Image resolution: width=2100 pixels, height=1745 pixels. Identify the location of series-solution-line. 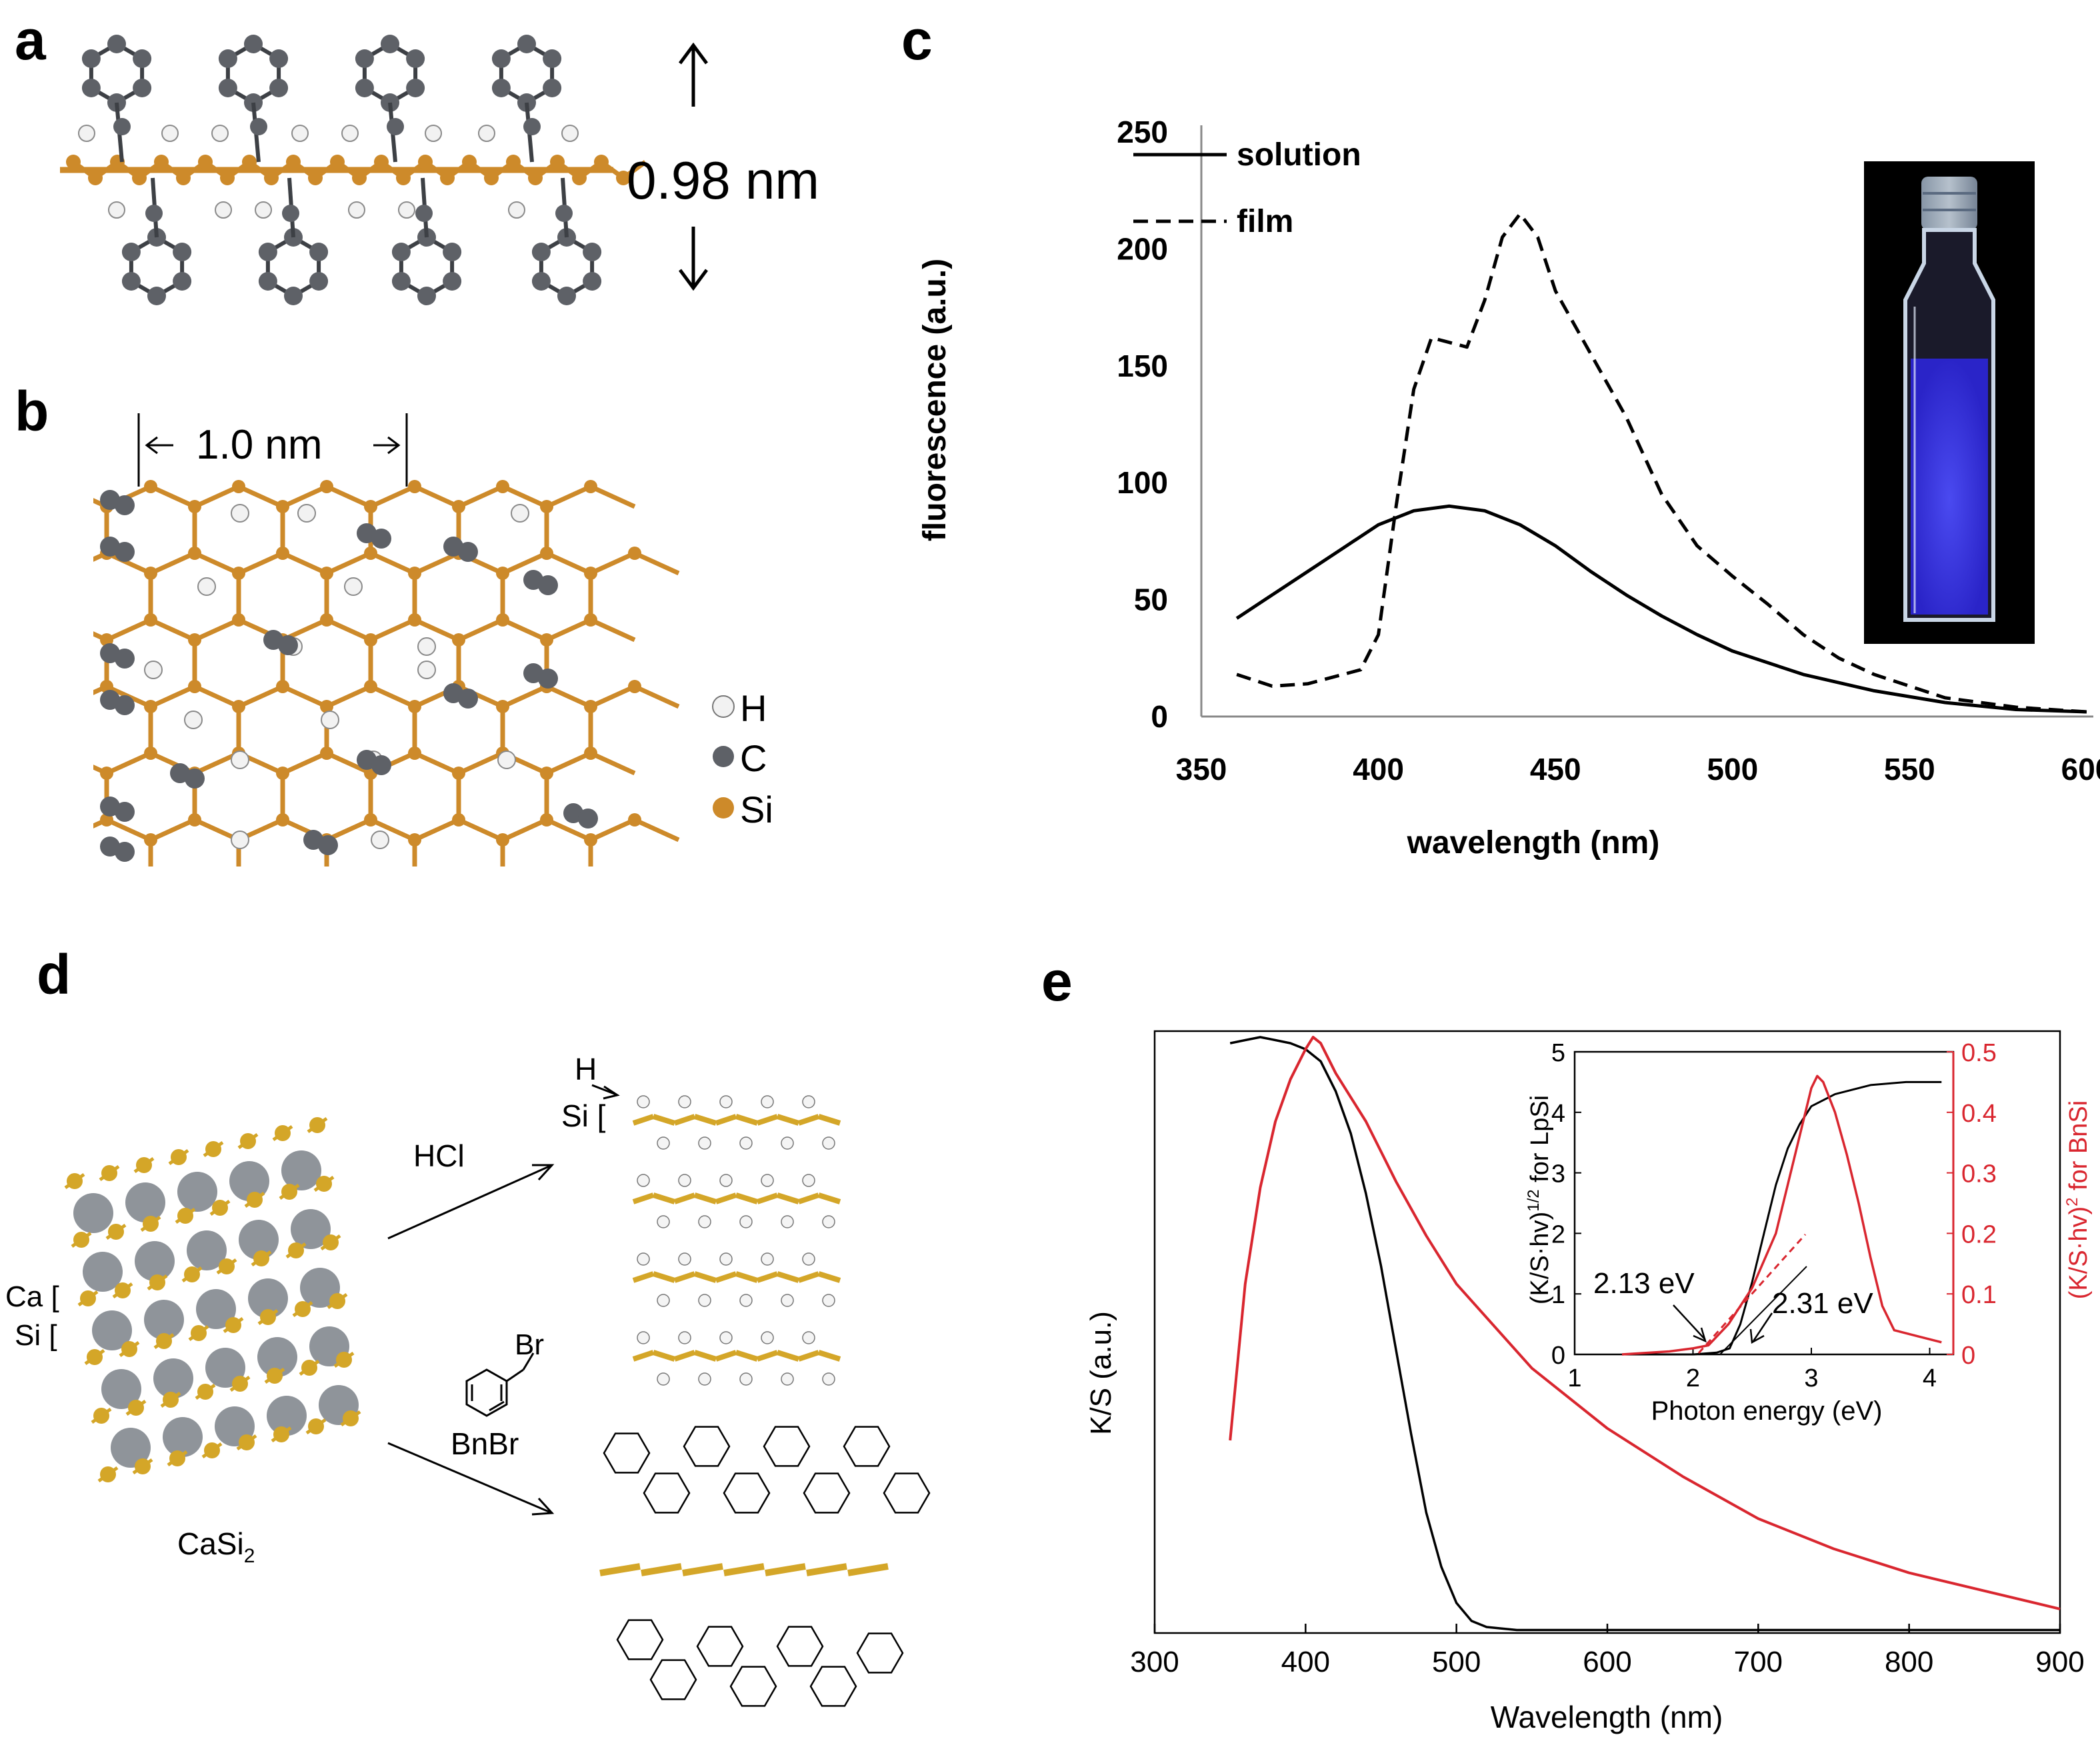
(1661, 609).